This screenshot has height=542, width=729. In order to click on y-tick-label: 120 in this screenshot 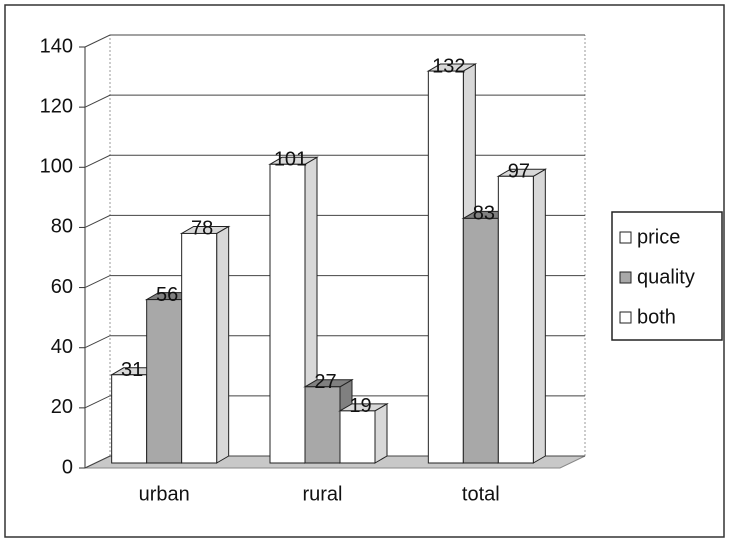, I will do `click(56, 106)`.